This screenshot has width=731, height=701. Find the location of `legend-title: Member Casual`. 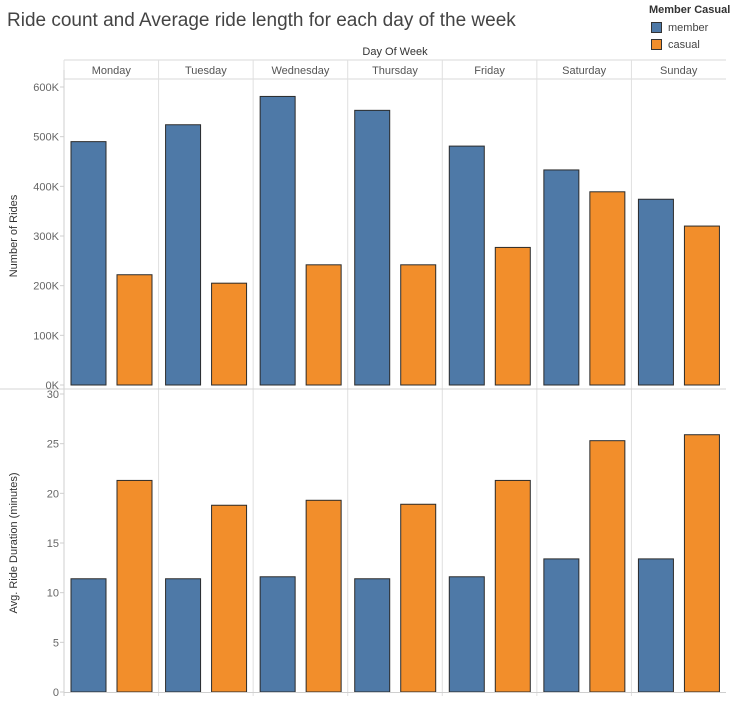

legend-title: Member Casual is located at coordinates (690, 10).